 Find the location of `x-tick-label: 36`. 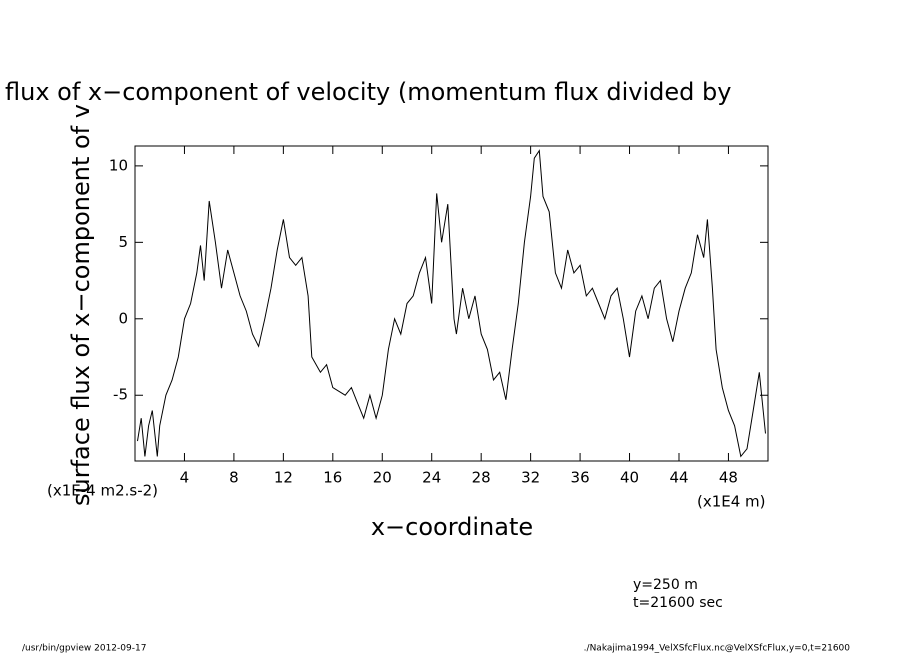

x-tick-label: 36 is located at coordinates (580, 478).